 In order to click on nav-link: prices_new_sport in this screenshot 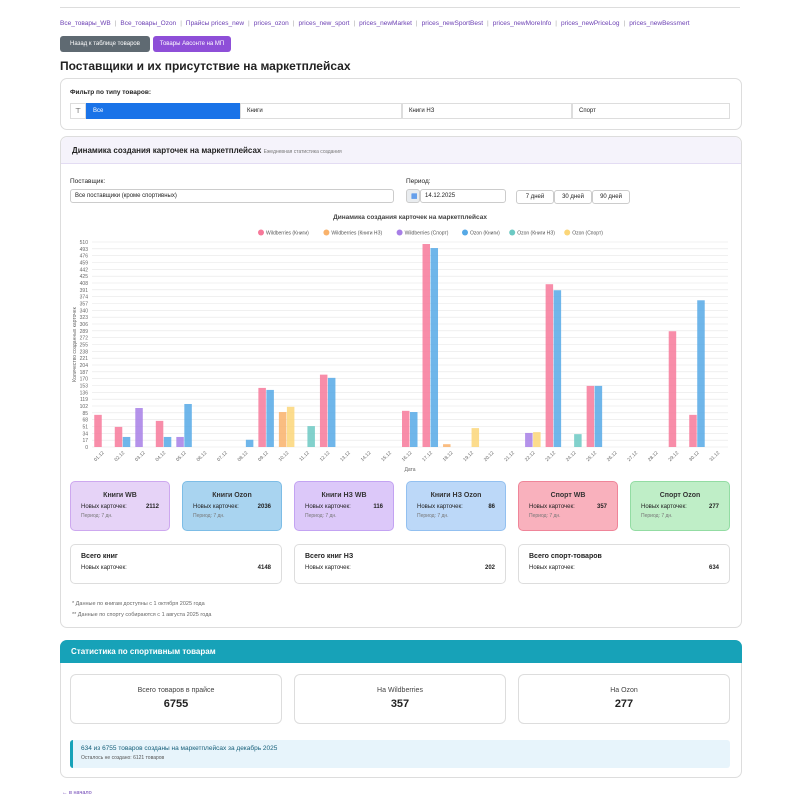, I will do `click(324, 23)`.